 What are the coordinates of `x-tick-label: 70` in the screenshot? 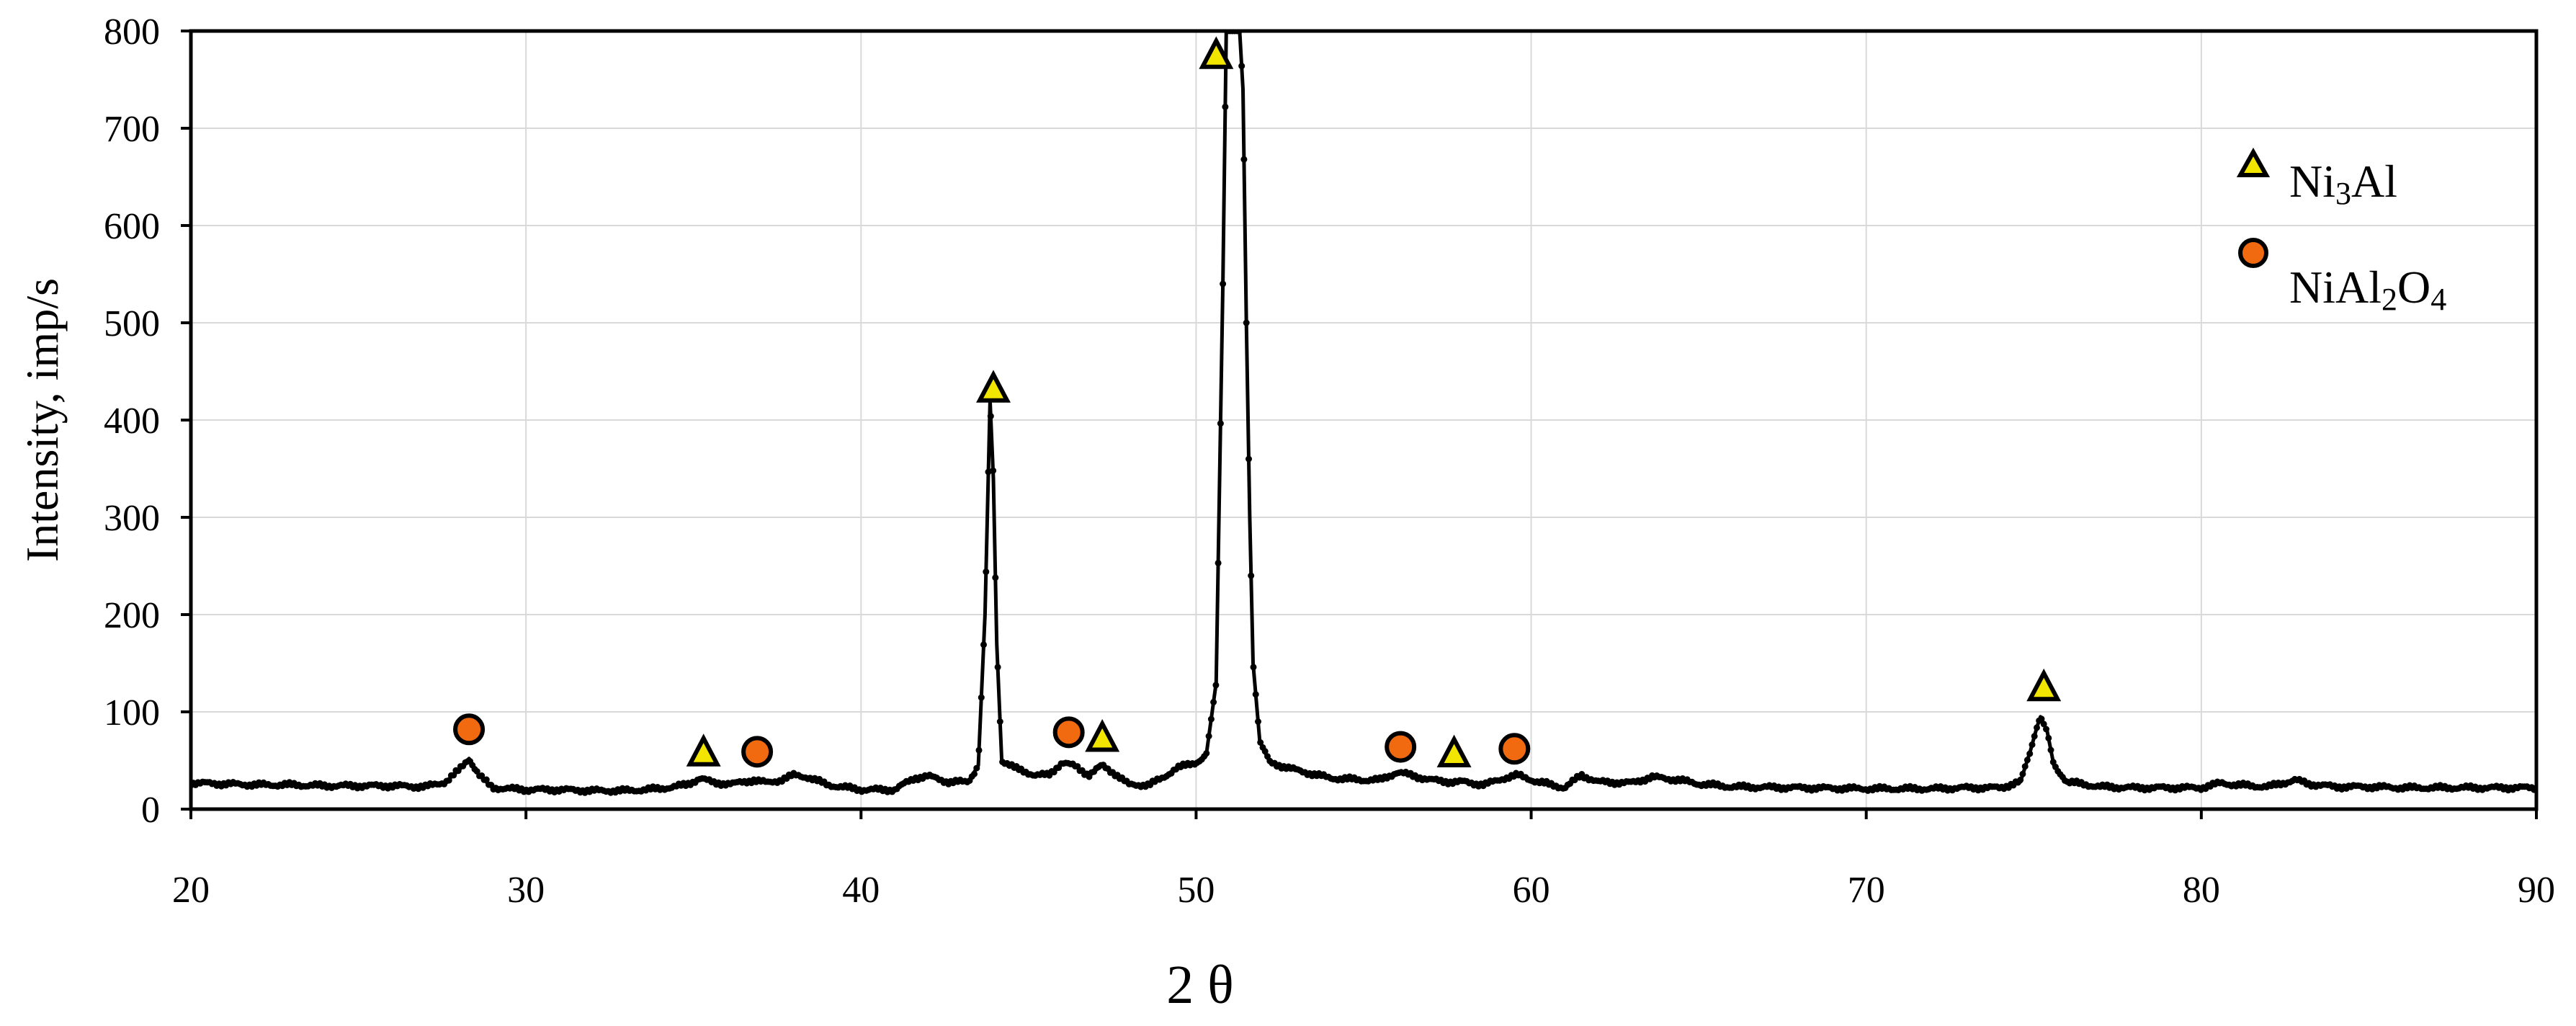 It's located at (1866, 890).